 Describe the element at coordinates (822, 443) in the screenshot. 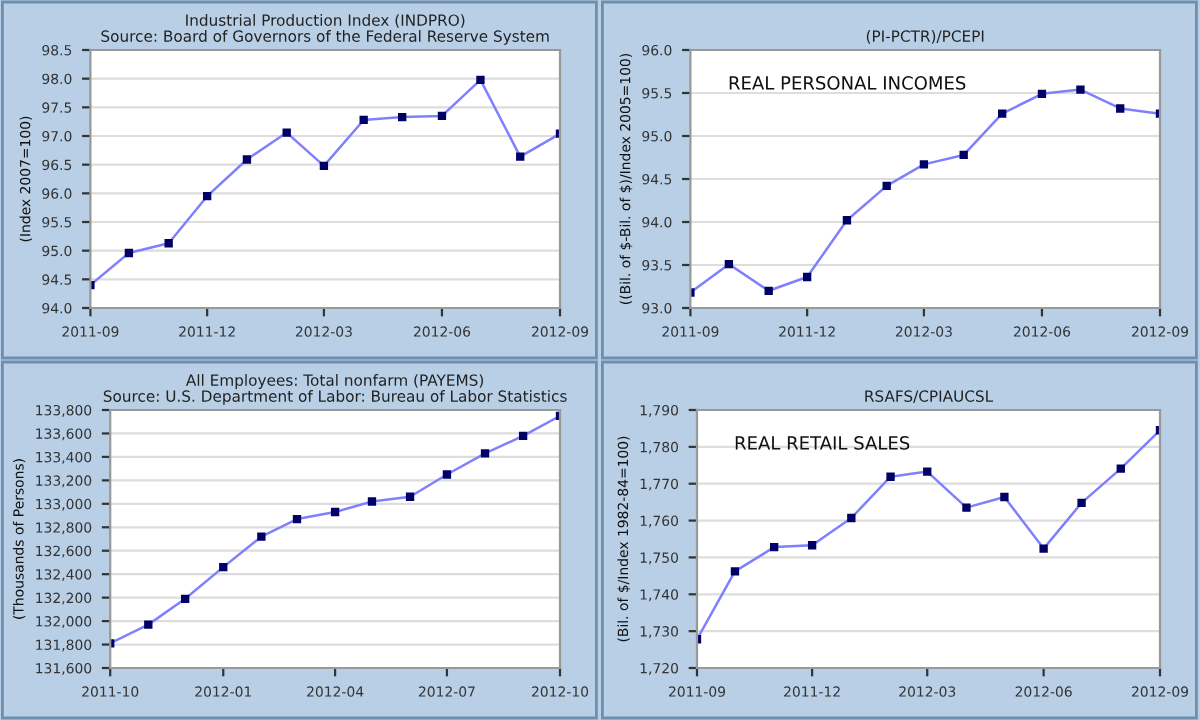

I see `annotation: REAL RETAIL SALES` at that location.